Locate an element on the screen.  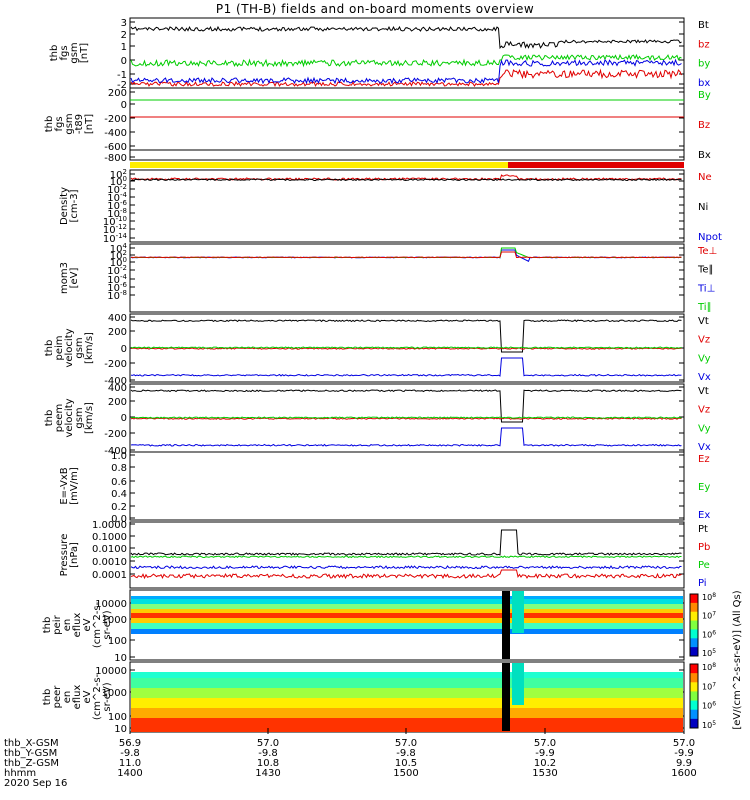
line-Vz-peem is located at coordinates (406, 418).